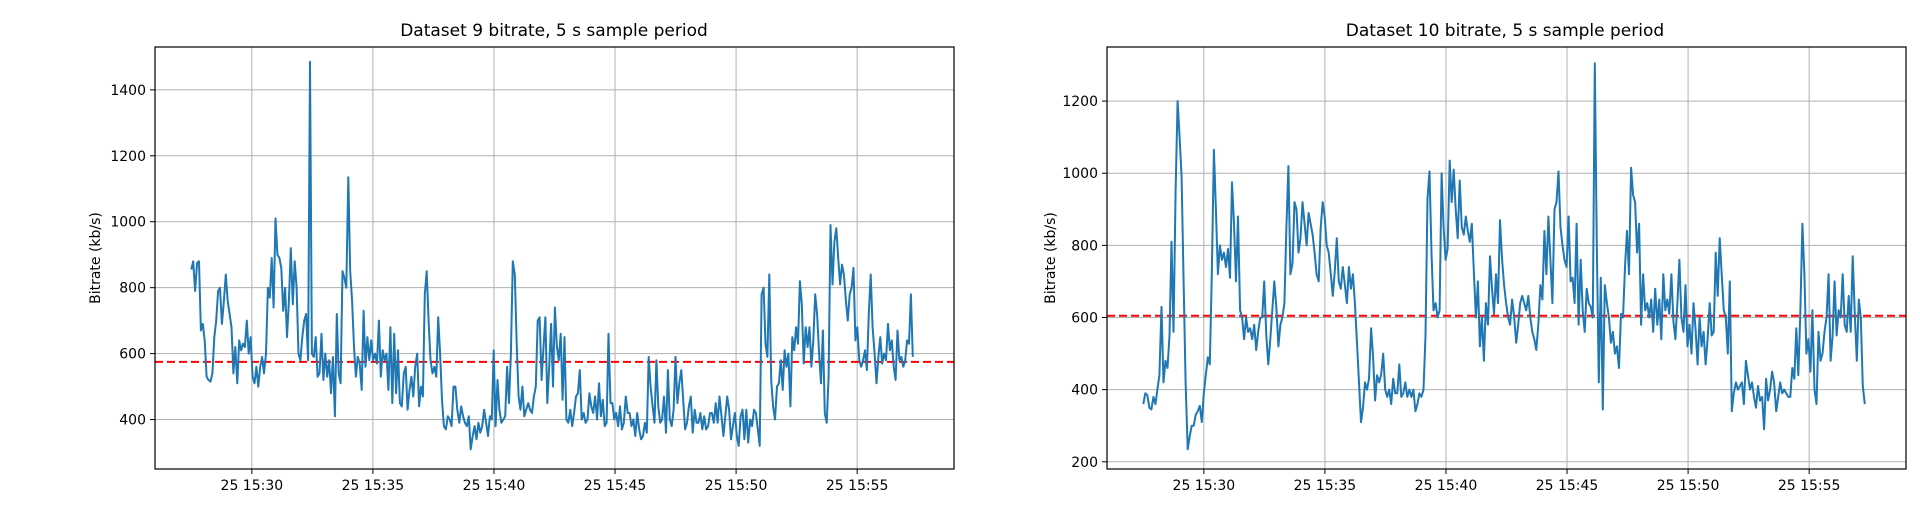 The height and width of the screenshot is (507, 1920). I want to click on y-axis-ticks: 200 400 600 800 1000 1200, so click(1084, 282).